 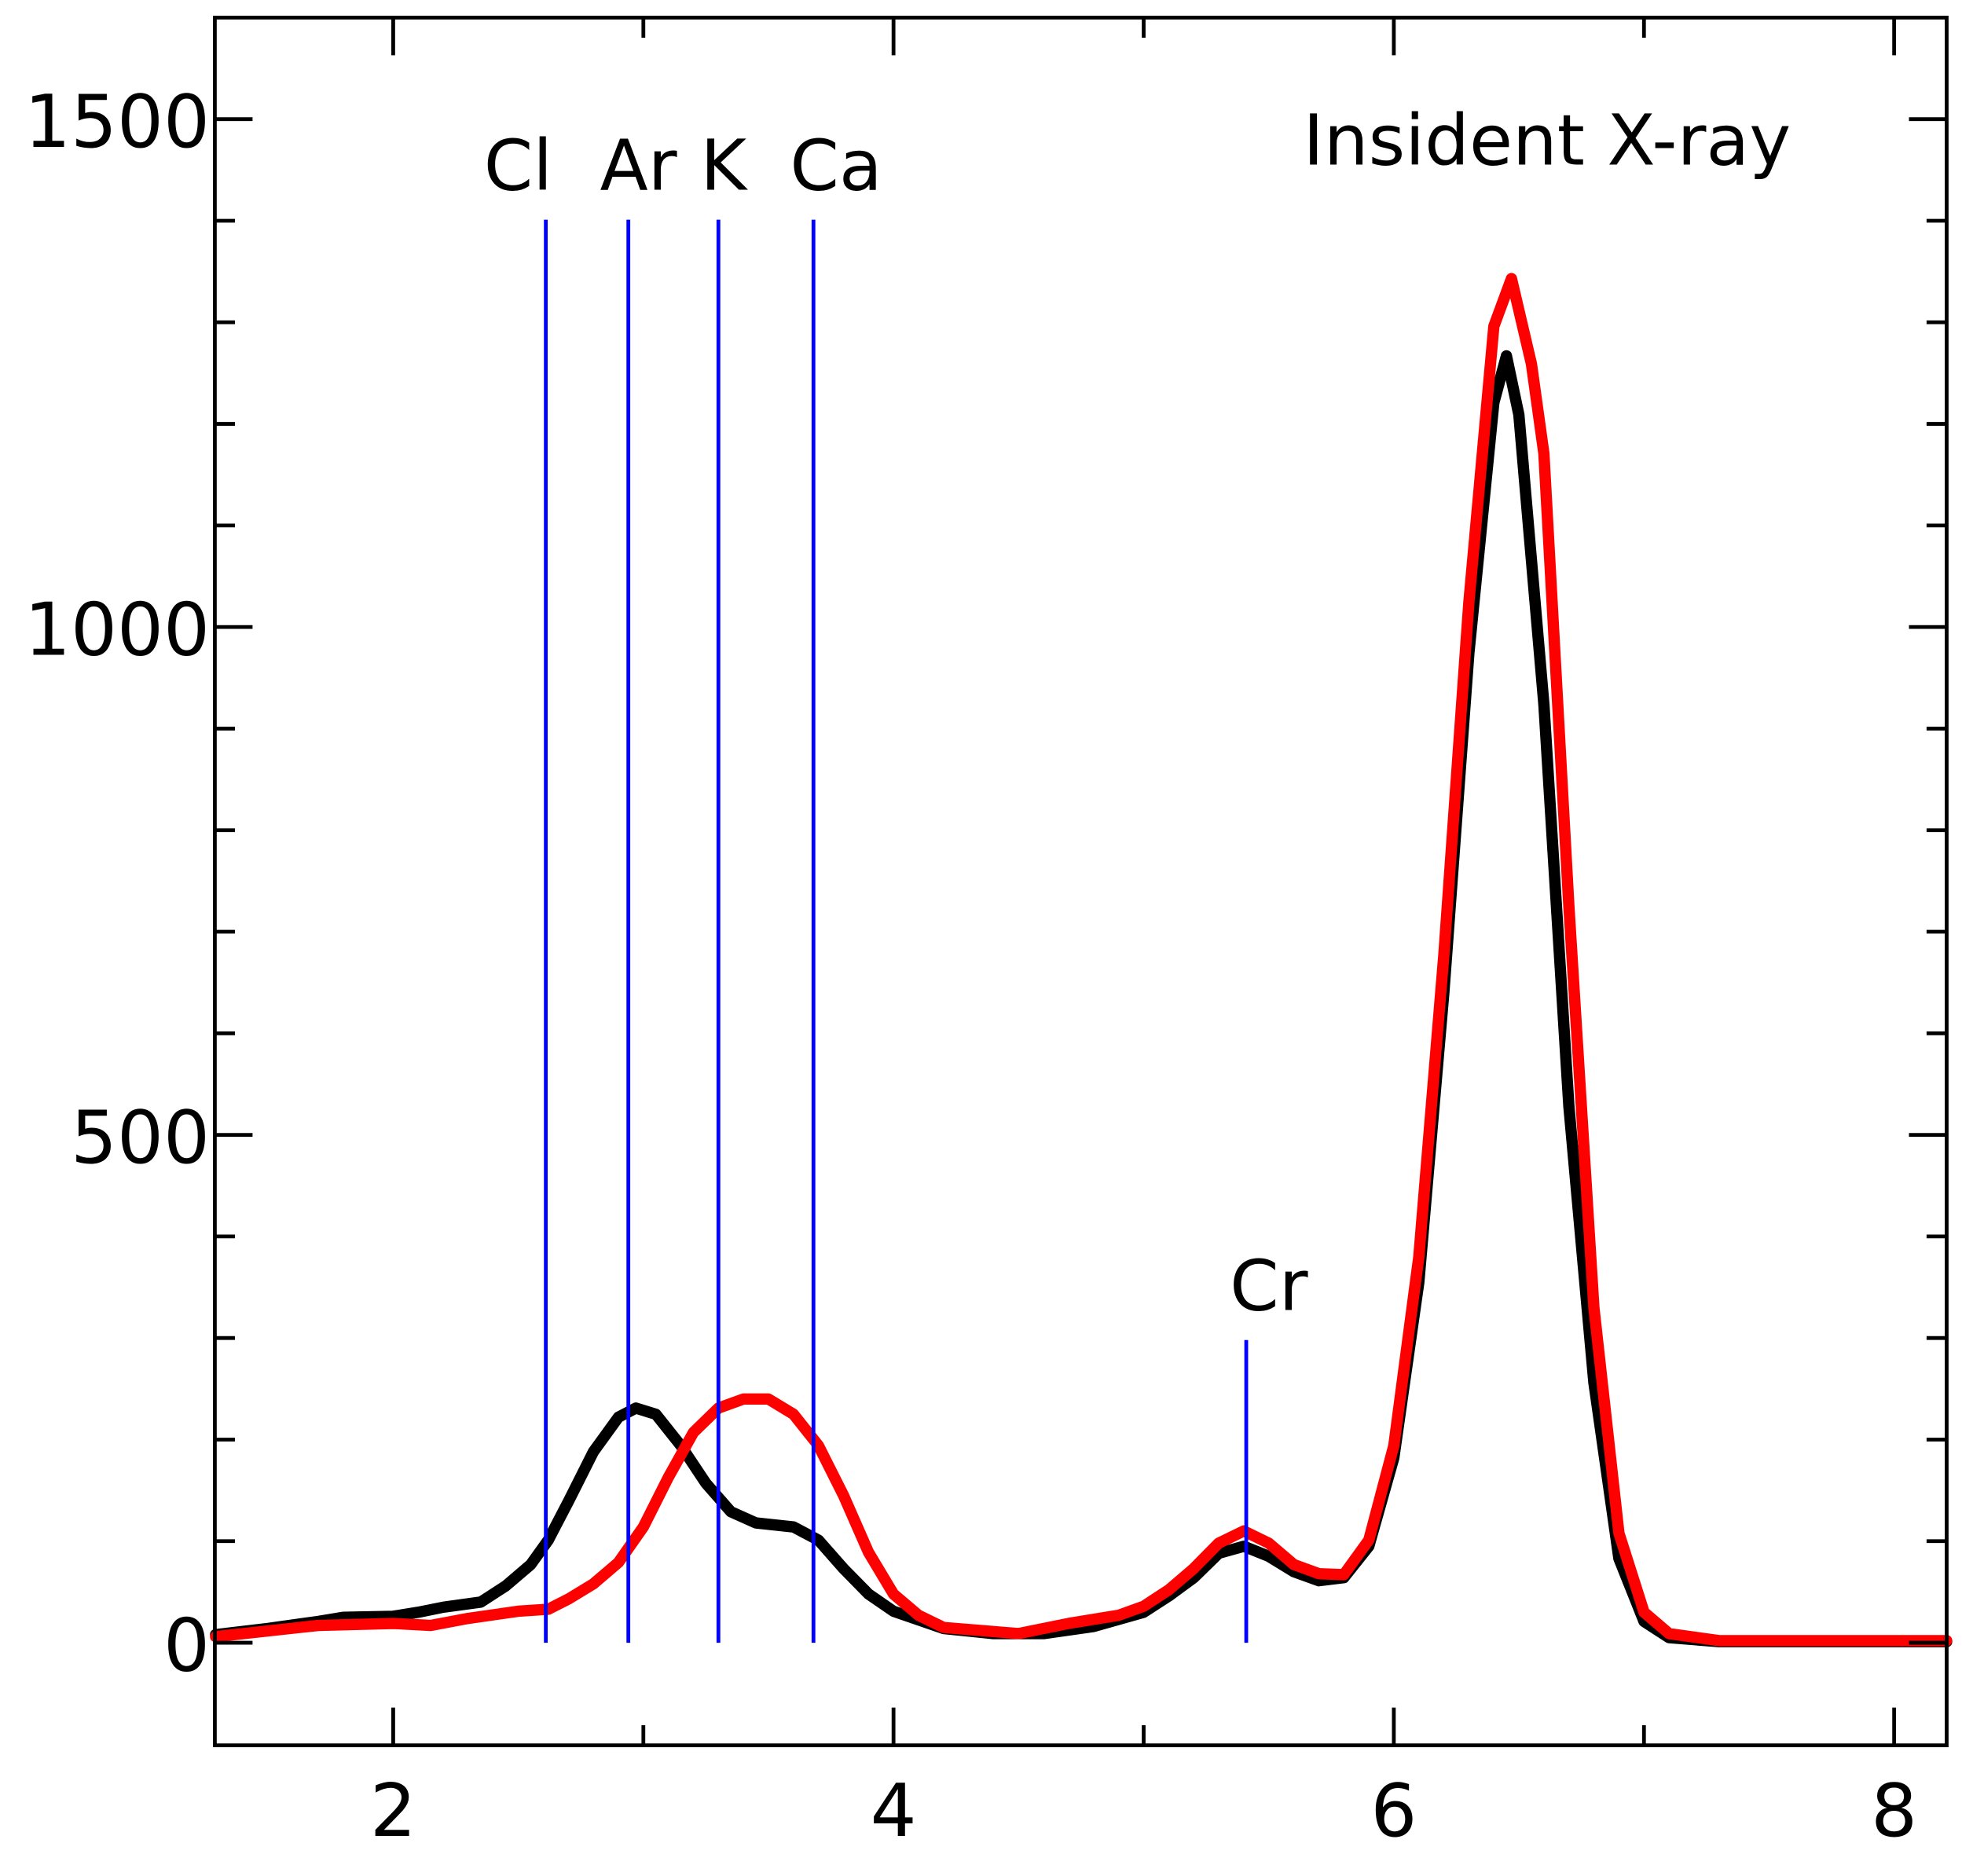 I want to click on element-label-k: K, so click(x=724, y=166).